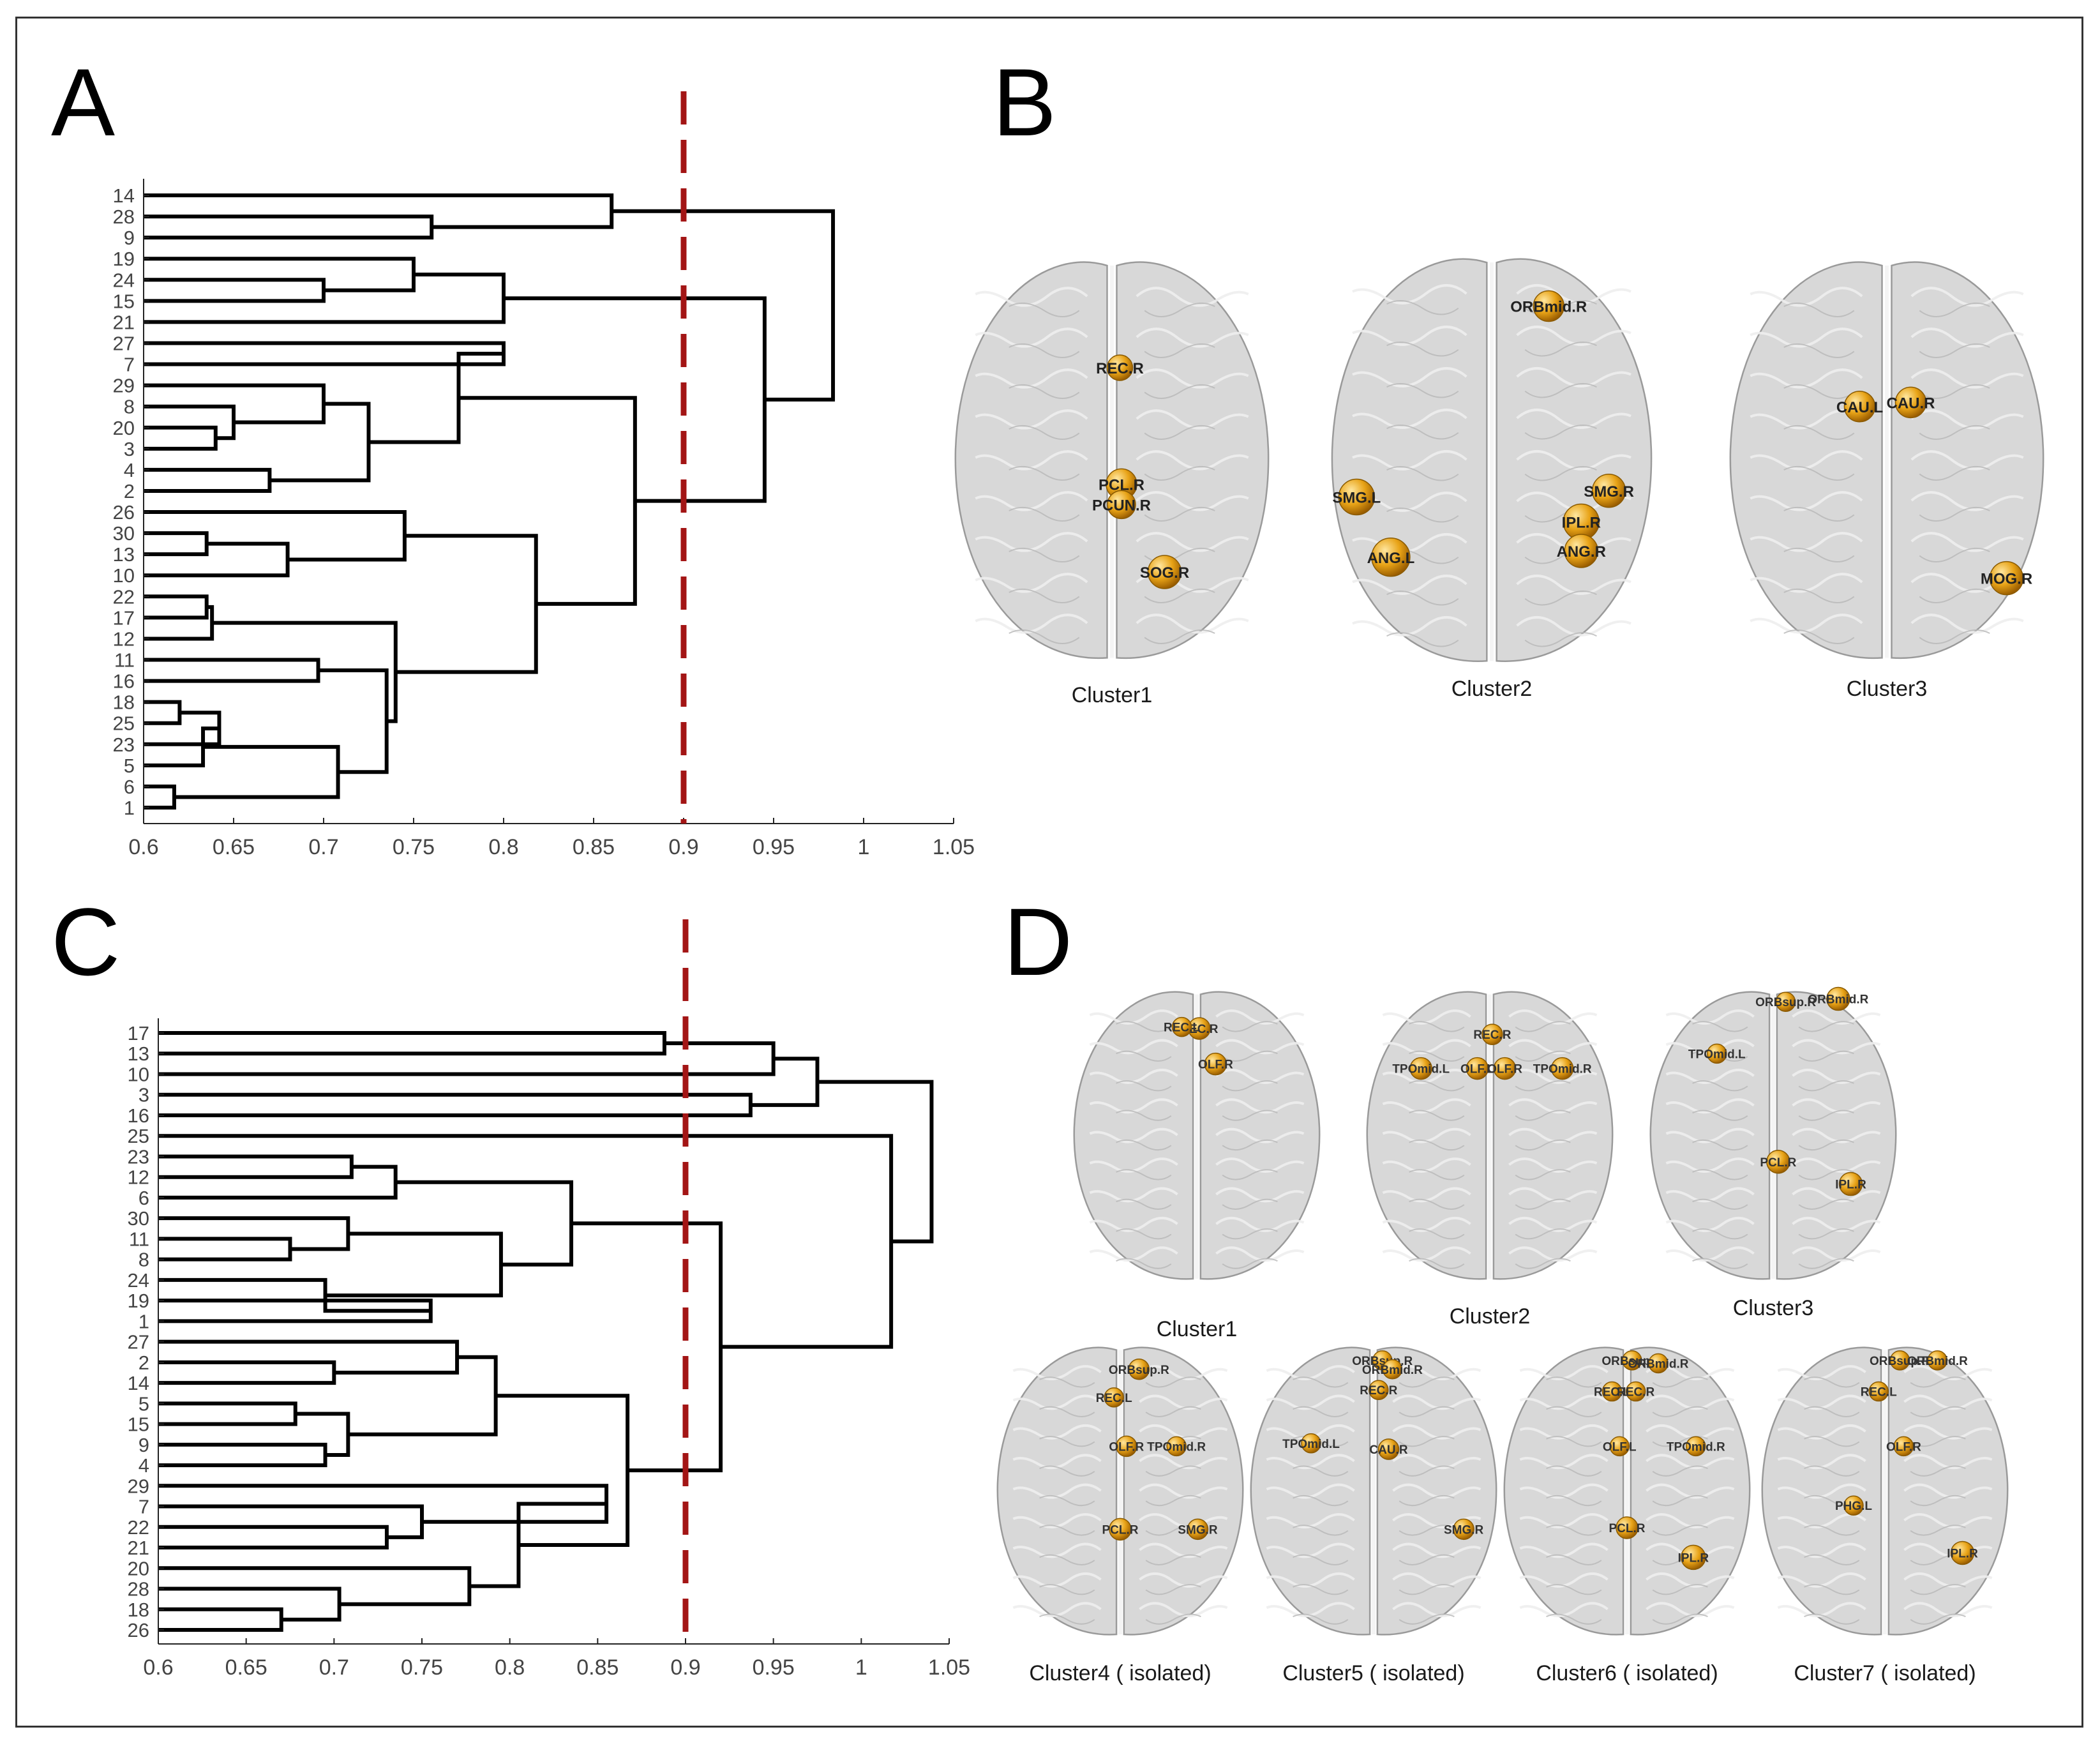 The width and height of the screenshot is (2100, 1748). Describe the element at coordinates (1356, 498) in the screenshot. I see `region-label: SMG.L` at that location.